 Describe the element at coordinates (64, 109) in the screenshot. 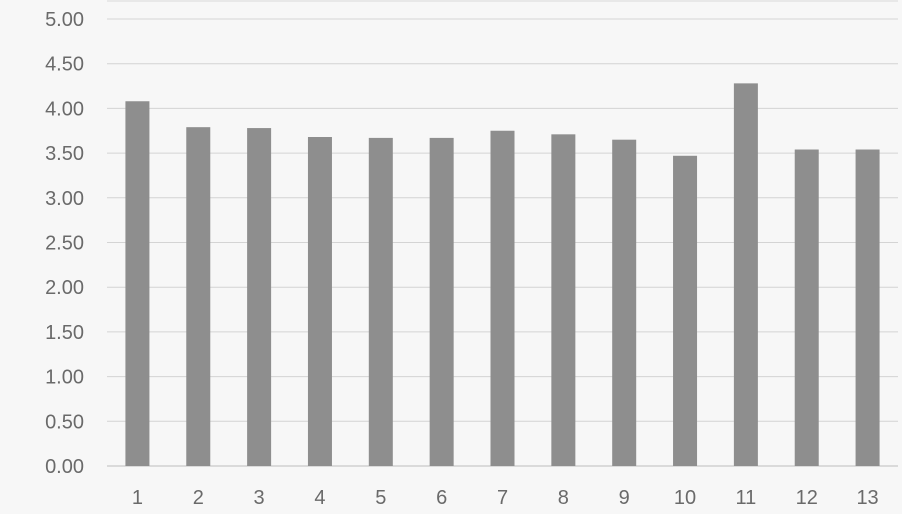

I see `y-tick-label: 4.00` at that location.